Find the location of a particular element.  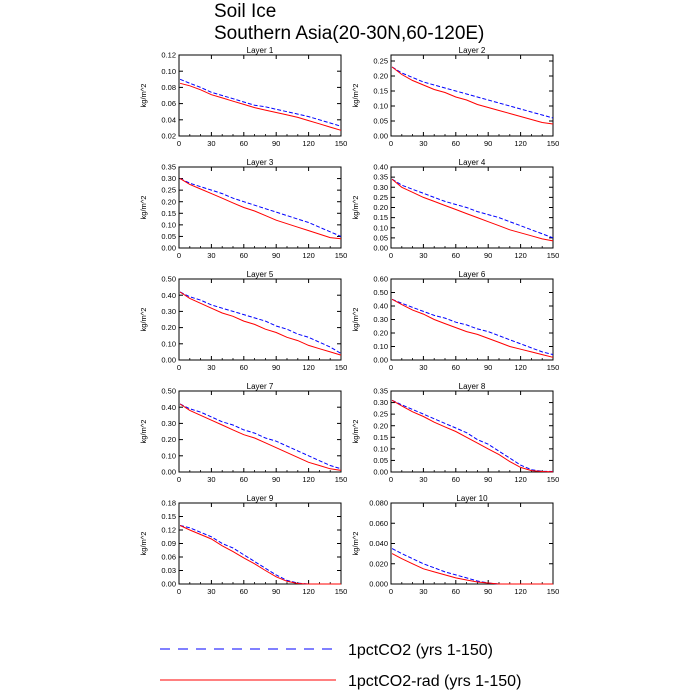

y-tick-label: 0.60 is located at coordinates (380, 279).